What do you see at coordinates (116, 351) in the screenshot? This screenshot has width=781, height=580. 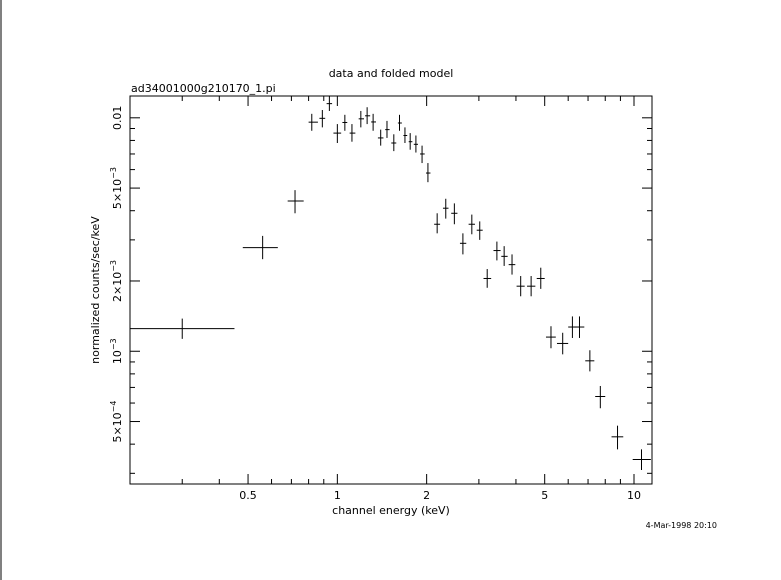 I see `y-tick-label: 10−3` at bounding box center [116, 351].